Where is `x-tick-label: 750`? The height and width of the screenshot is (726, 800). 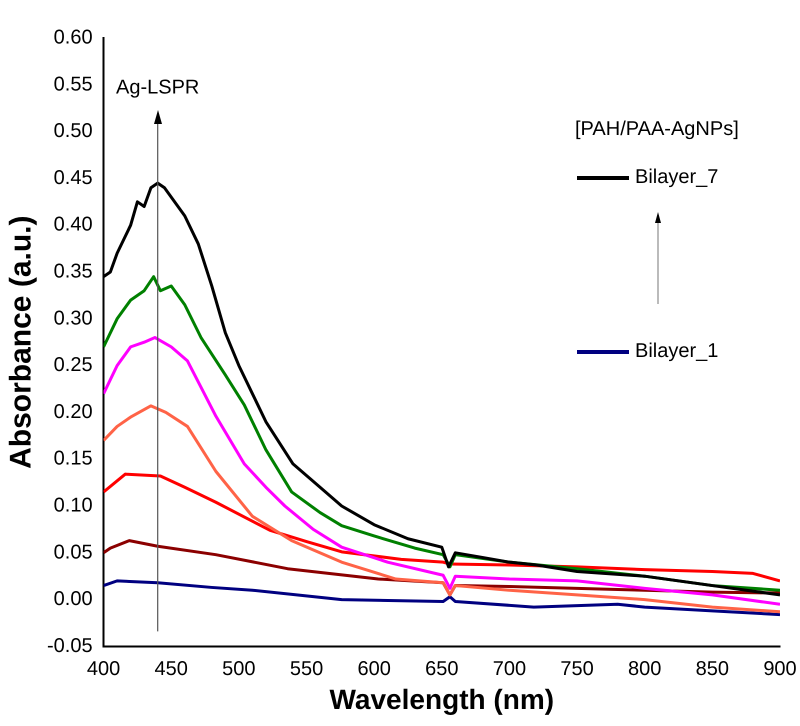 x-tick-label: 750 is located at coordinates (577, 669).